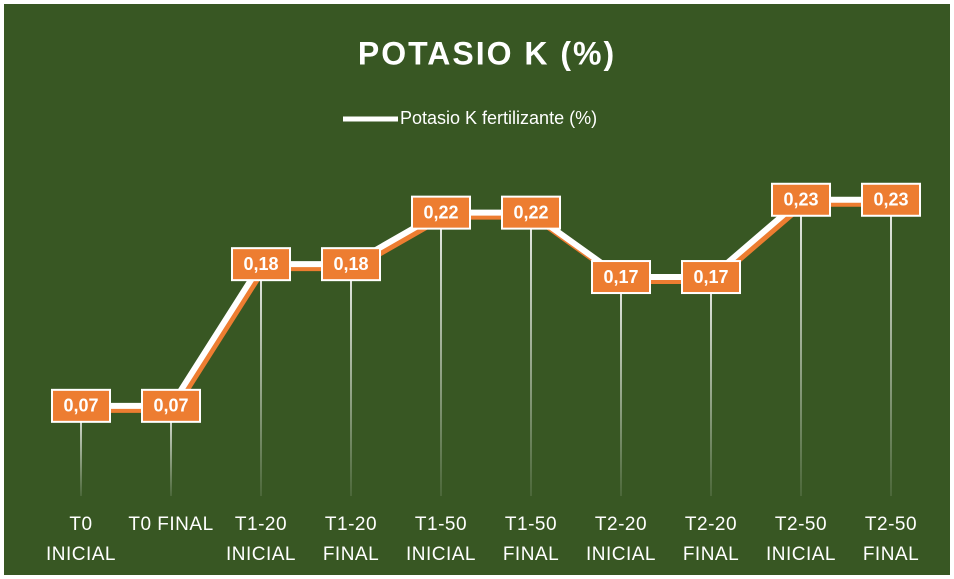 The width and height of the screenshot is (954, 579). What do you see at coordinates (498, 118) in the screenshot?
I see `legend-label: Potasio K fertilizante (%)` at bounding box center [498, 118].